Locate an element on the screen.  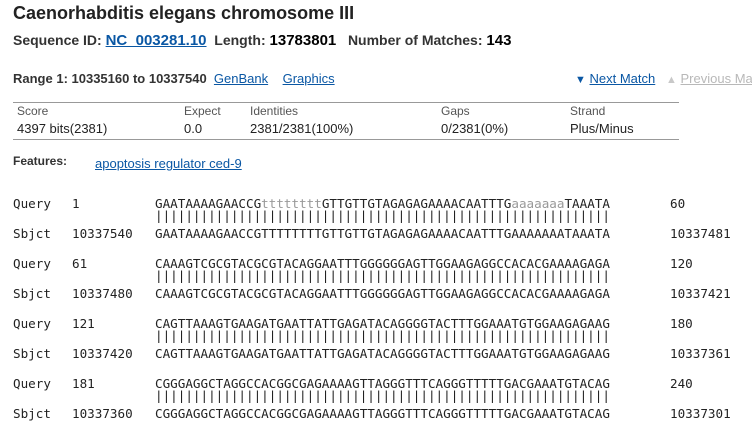
expect-value: 0.0 is located at coordinates (193, 128).